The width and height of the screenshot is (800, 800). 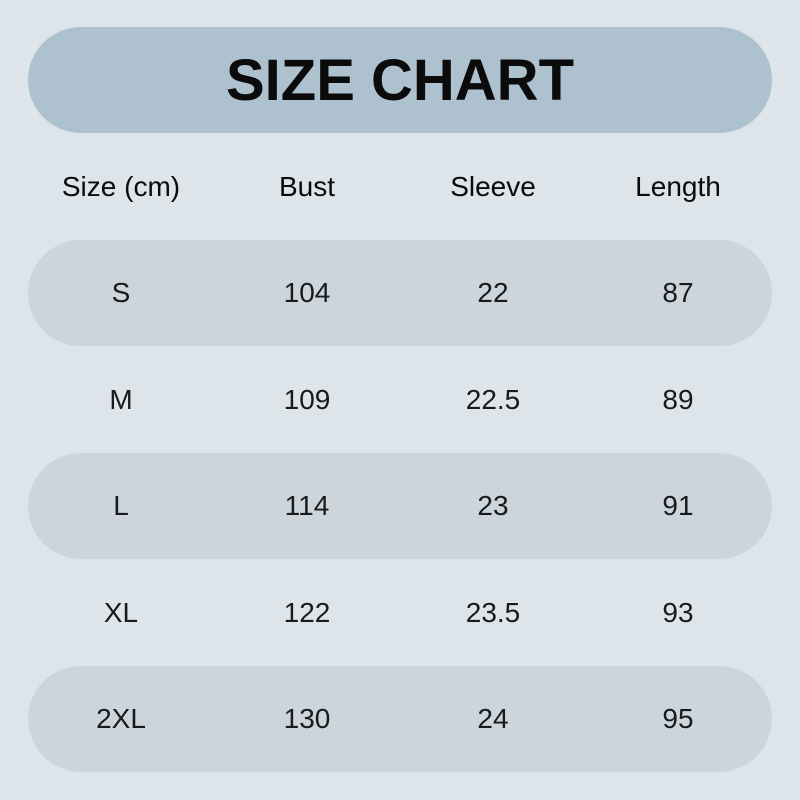 What do you see at coordinates (121, 399) in the screenshot?
I see `cell-size: M` at bounding box center [121, 399].